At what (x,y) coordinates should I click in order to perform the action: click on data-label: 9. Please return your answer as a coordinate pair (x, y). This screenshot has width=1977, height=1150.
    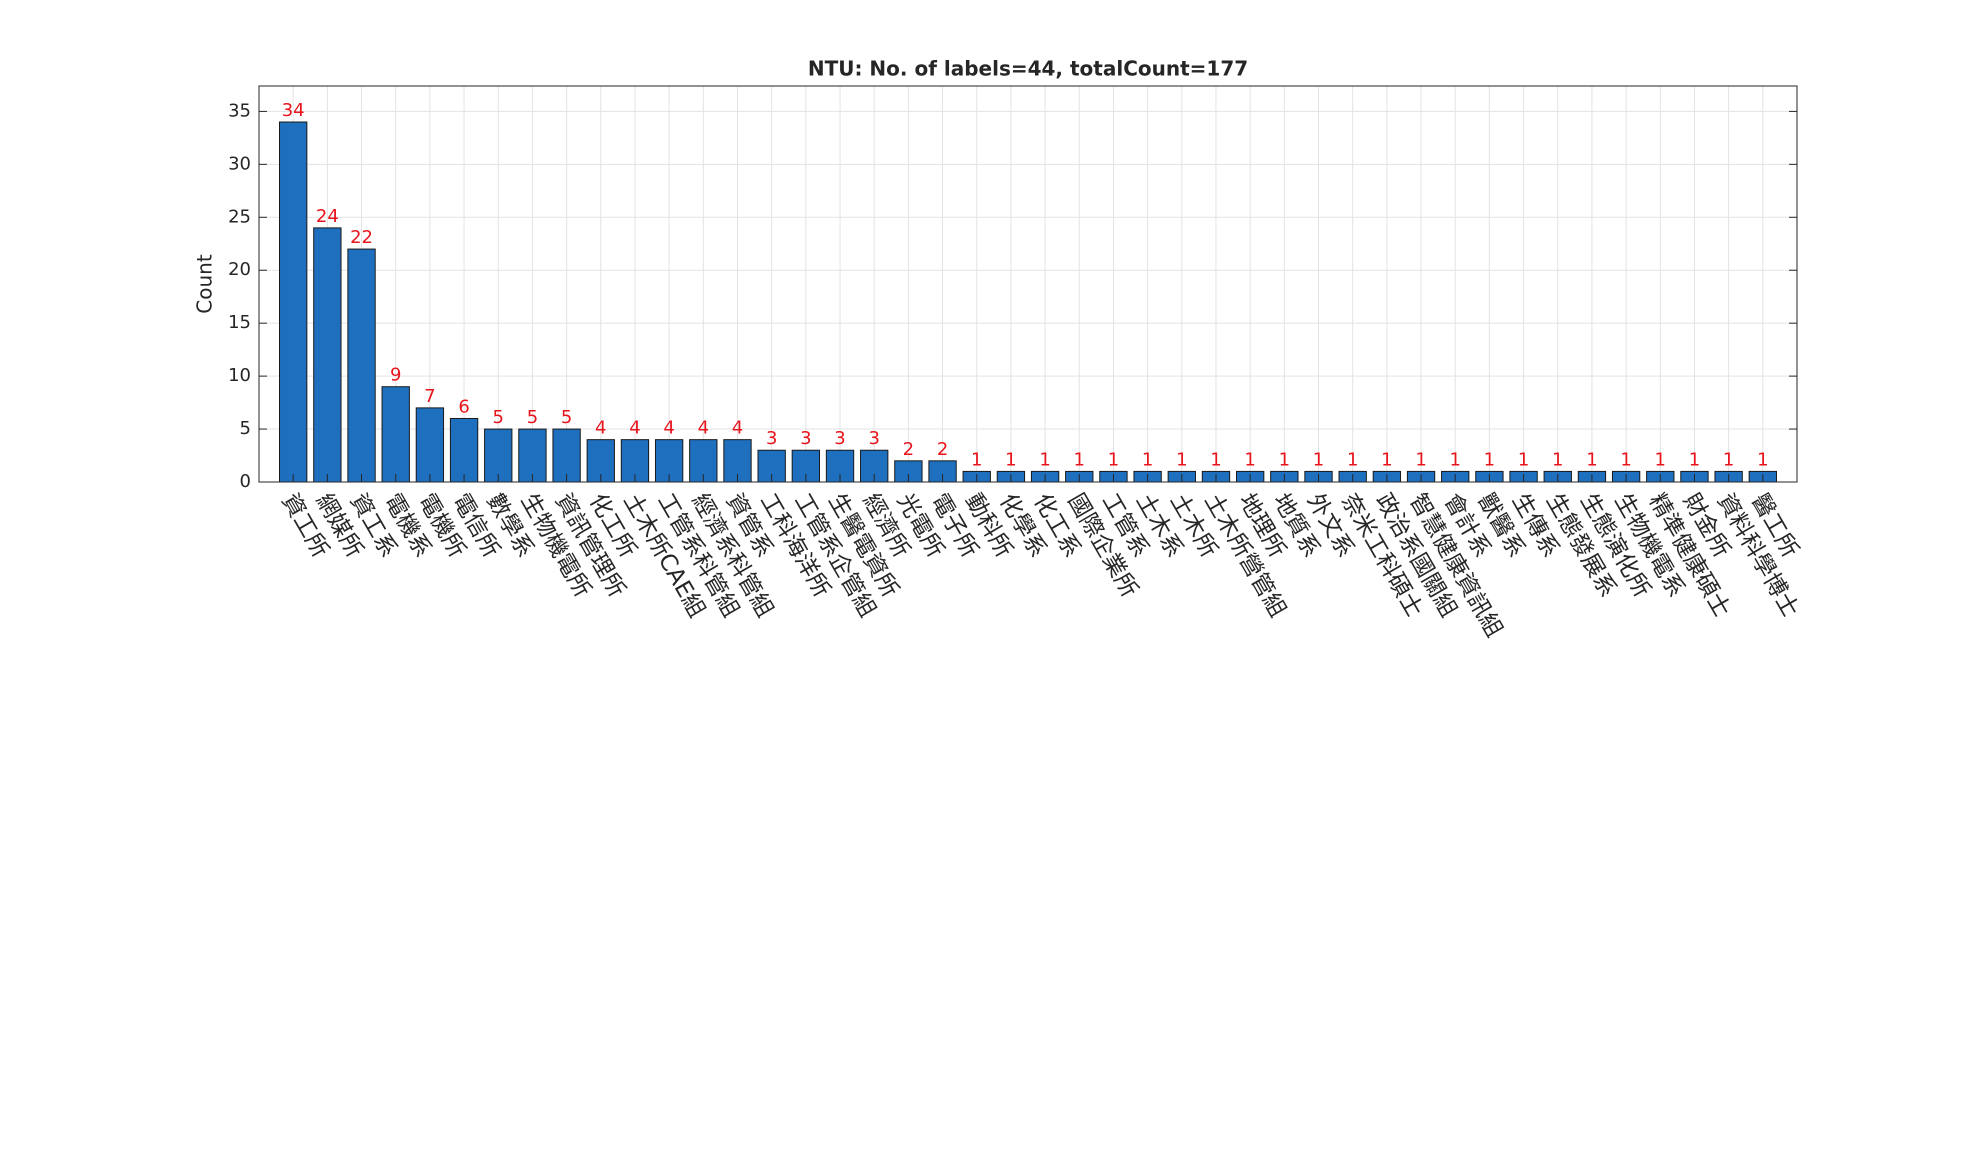
    Looking at the image, I should click on (395, 375).